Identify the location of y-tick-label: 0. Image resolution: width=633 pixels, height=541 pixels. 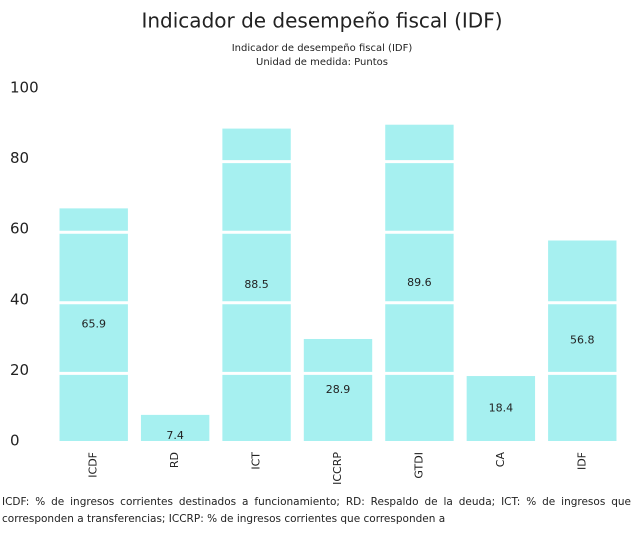
(15, 441).